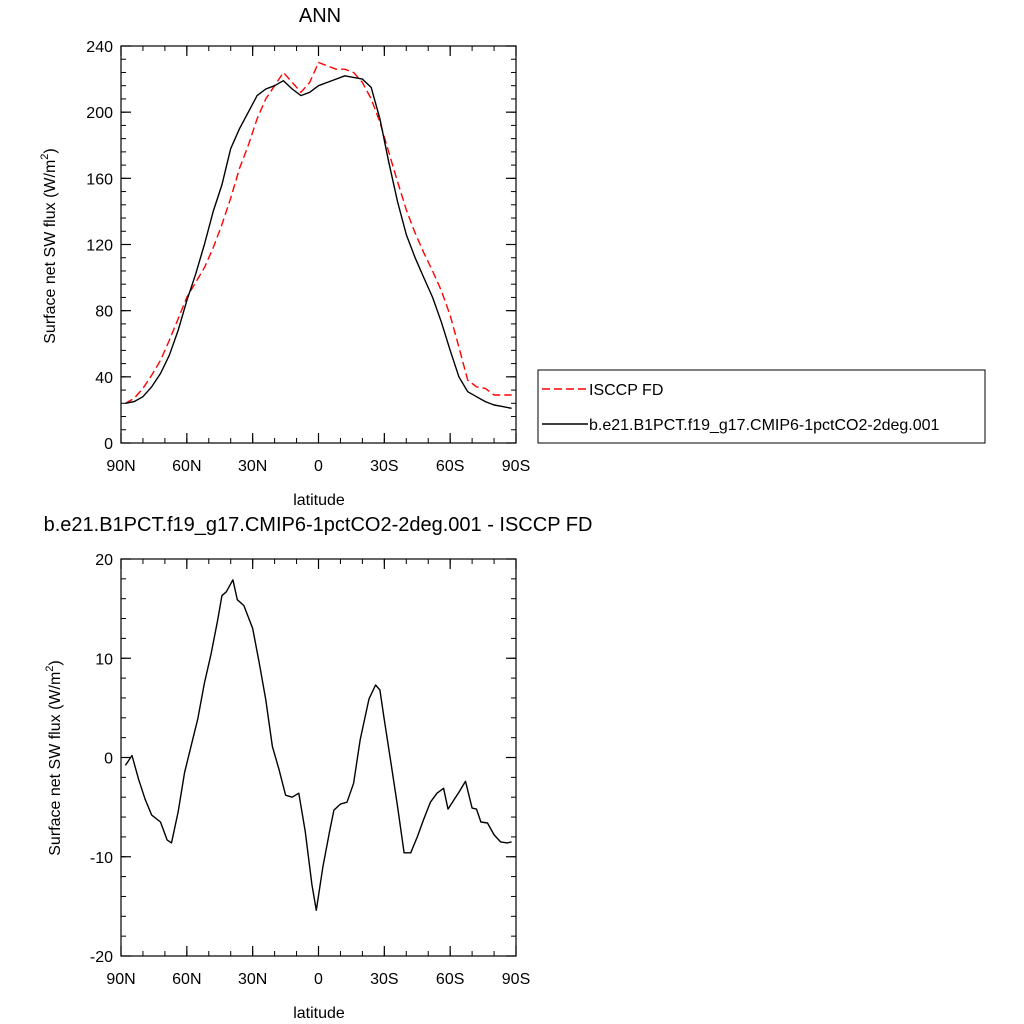 This screenshot has height=1024, width=1024. Describe the element at coordinates (186, 979) in the screenshot. I see `bottom-x-tick-label: 60N` at that location.